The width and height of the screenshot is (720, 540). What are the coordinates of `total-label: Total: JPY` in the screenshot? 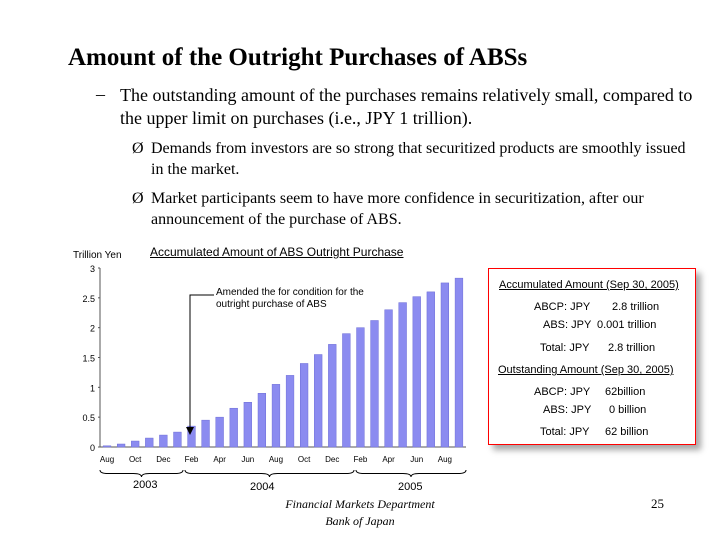 It's located at (565, 348).